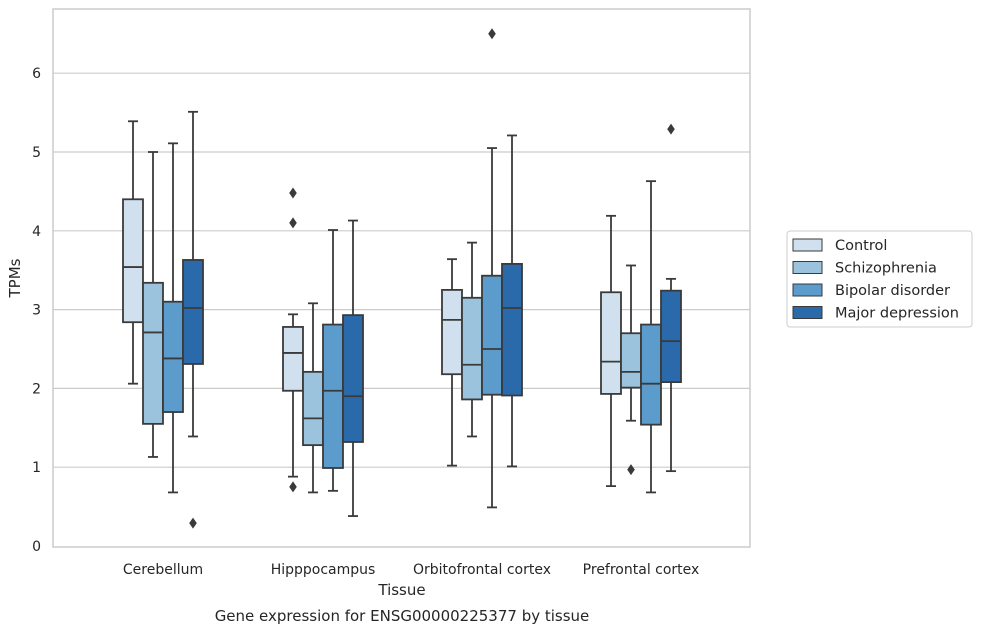 Image resolution: width=983 pixels, height=634 pixels. I want to click on x-tick-label: Hipppocampus, so click(323, 570).